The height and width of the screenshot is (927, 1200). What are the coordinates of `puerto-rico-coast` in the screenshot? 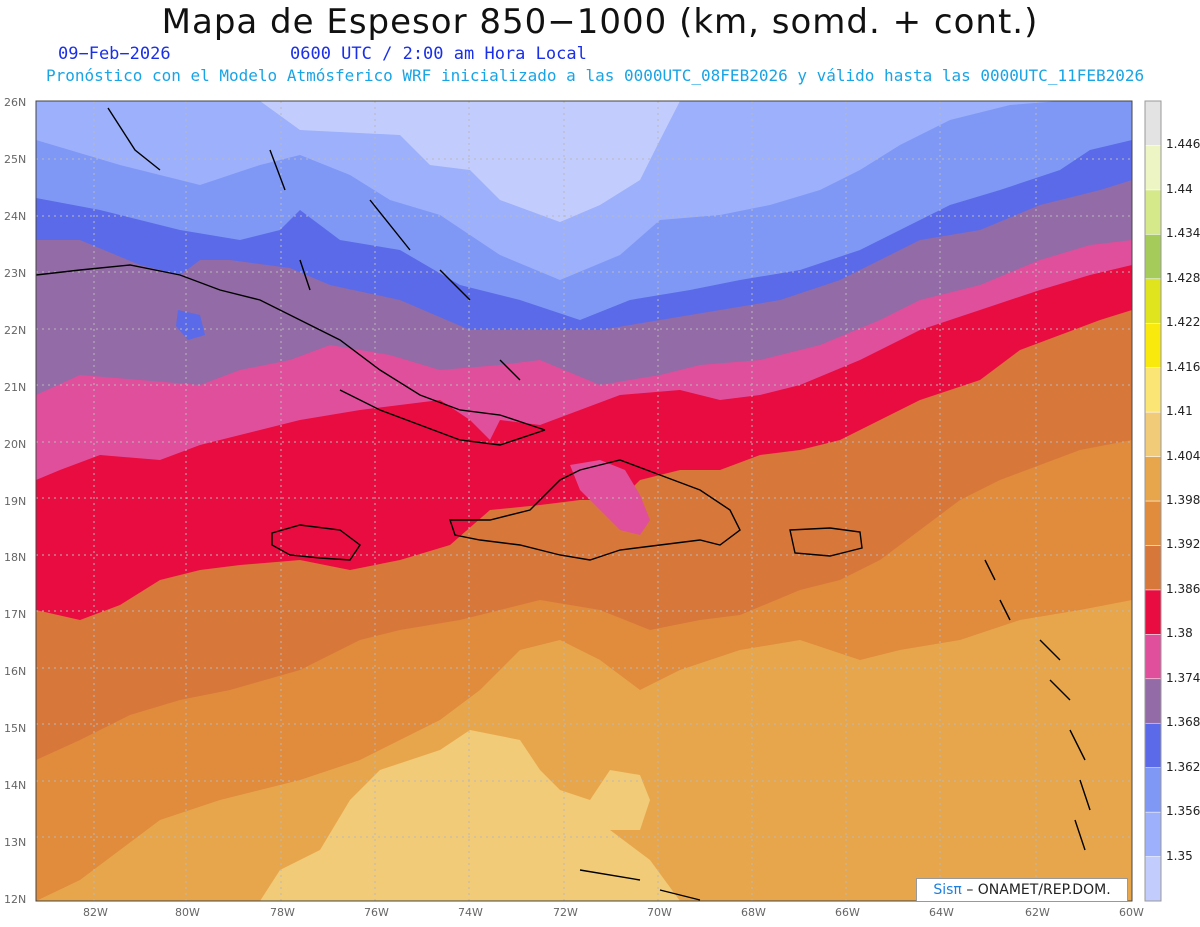 It's located at (826, 542).